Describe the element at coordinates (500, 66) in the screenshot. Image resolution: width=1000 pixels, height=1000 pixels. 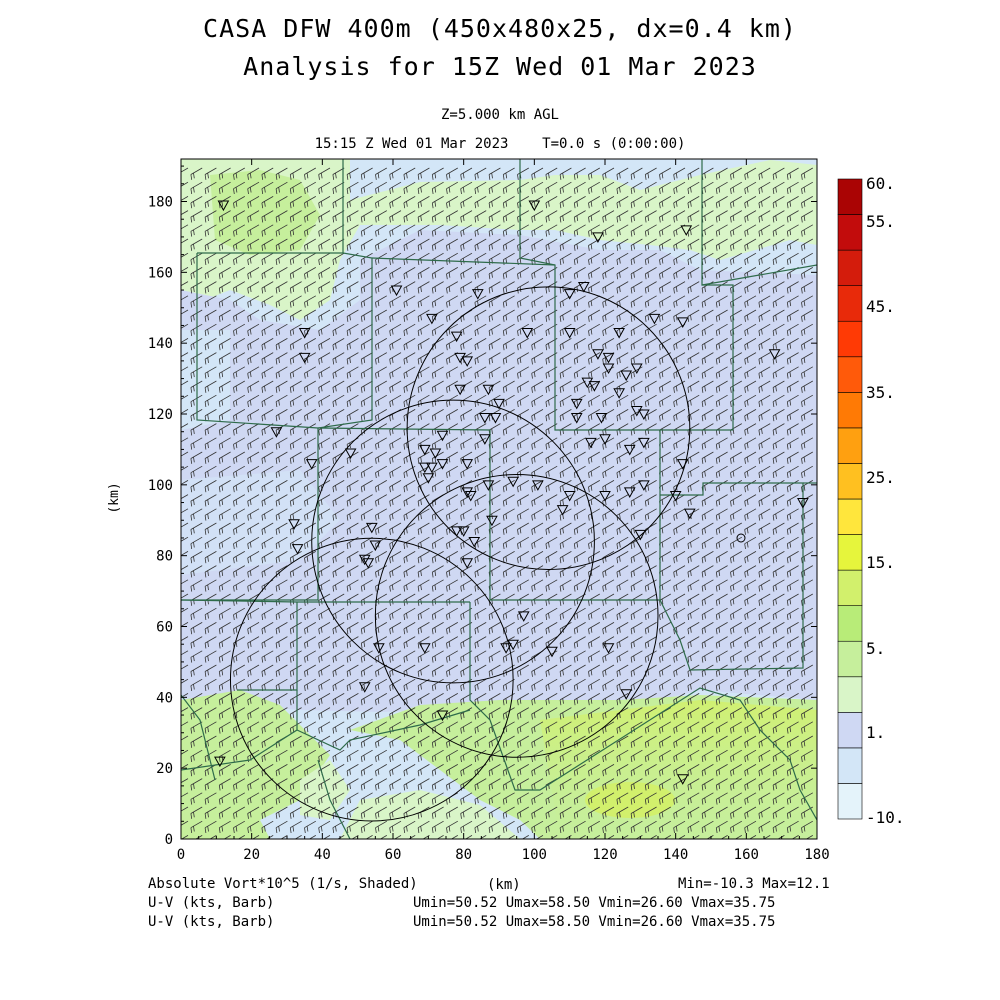
I see `chart-title-line2: Analysis for 15Z Wed 01 Mar 2023` at that location.